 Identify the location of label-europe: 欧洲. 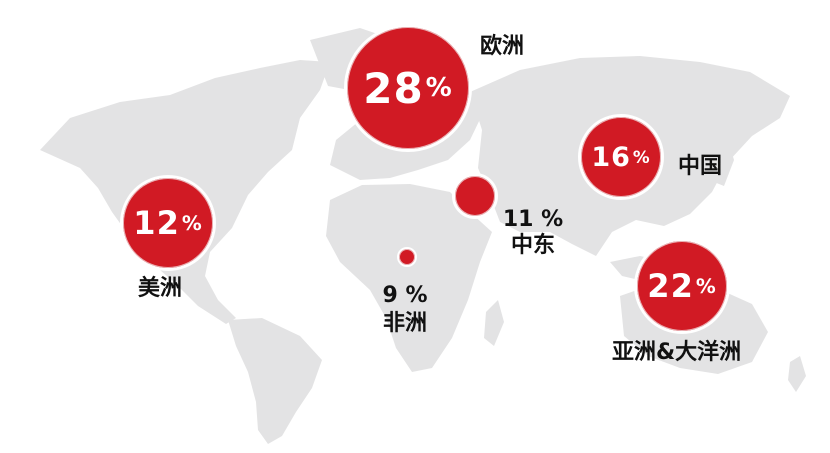
(502, 46).